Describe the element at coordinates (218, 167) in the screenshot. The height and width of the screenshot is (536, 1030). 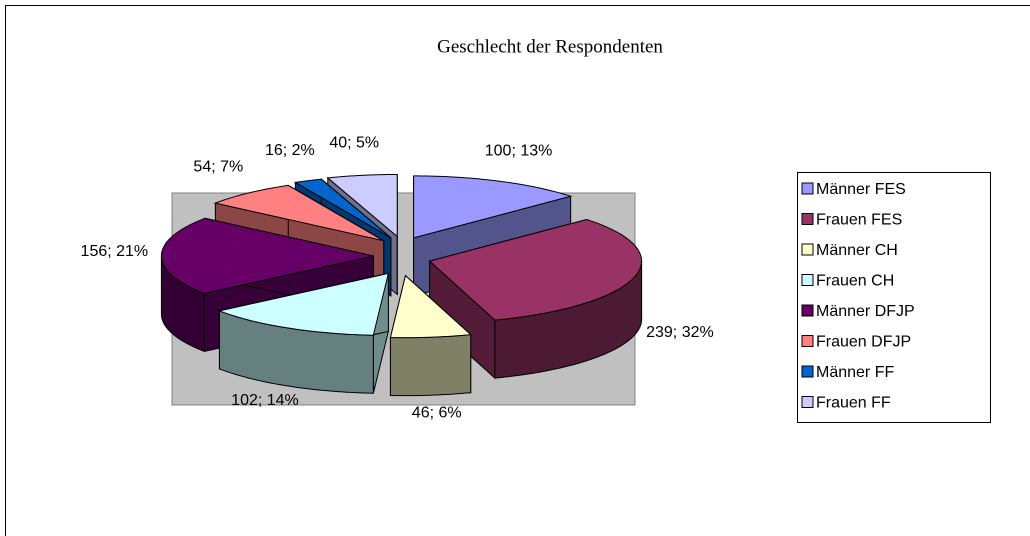
I see `data-label: 54; 7%` at that location.